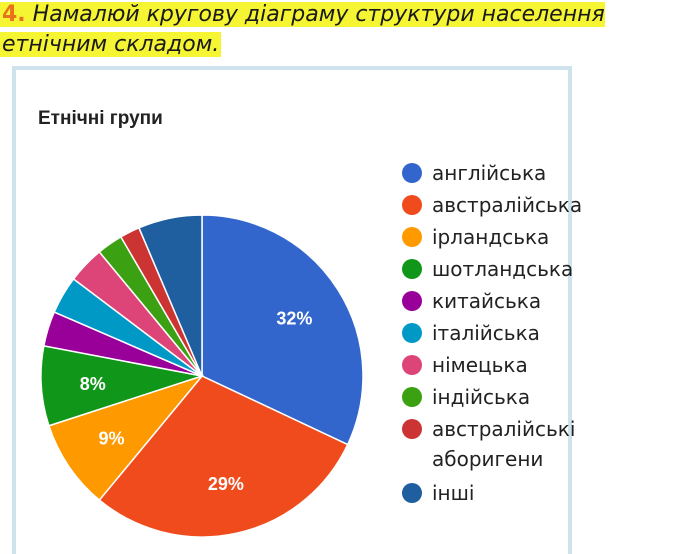 Image resolution: width=695 pixels, height=554 pixels. What do you see at coordinates (481, 397) in the screenshot?
I see `legend-label: індійська` at bounding box center [481, 397].